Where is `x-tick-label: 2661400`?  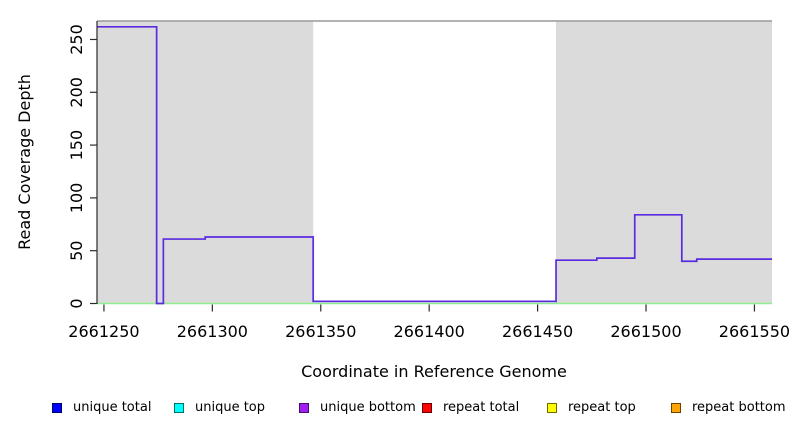 x-tick-label: 2661400 is located at coordinates (429, 331).